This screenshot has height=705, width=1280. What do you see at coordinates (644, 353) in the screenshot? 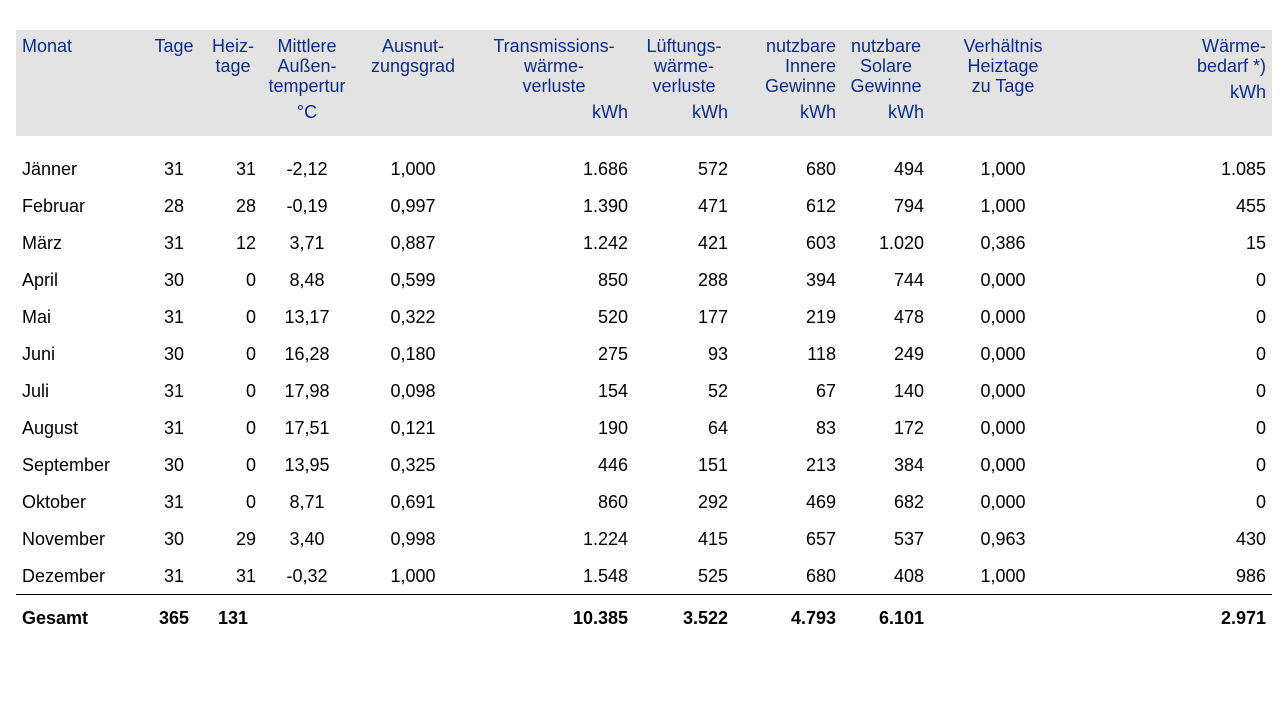
I see `table-row: Juni 30 0 16,28 0,180 275 93 118 249 0,000 0` at bounding box center [644, 353].